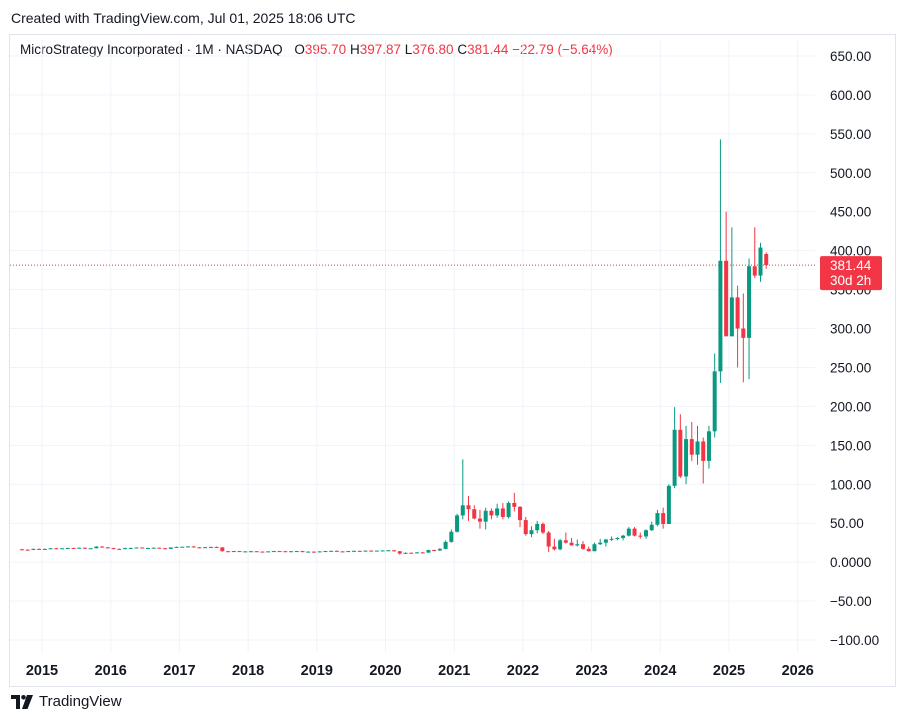 Image resolution: width=908 pixels, height=724 pixels. Describe the element at coordinates (591, 671) in the screenshot. I see `x-tick-label: 2023` at that location.